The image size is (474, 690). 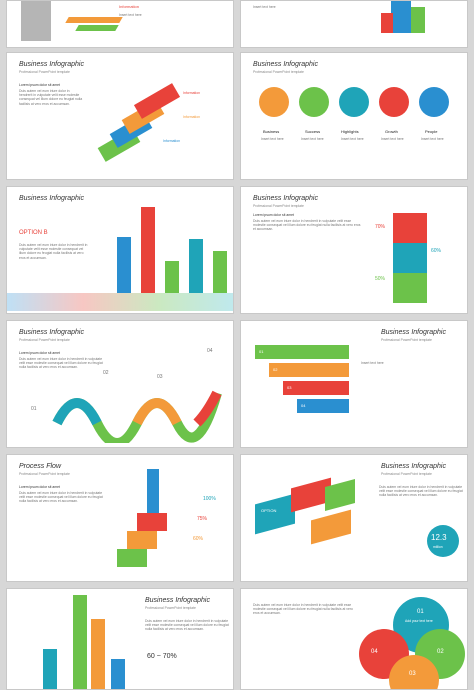 I want to click on slide-text-body: Insert text here, so click(x=130, y=15).